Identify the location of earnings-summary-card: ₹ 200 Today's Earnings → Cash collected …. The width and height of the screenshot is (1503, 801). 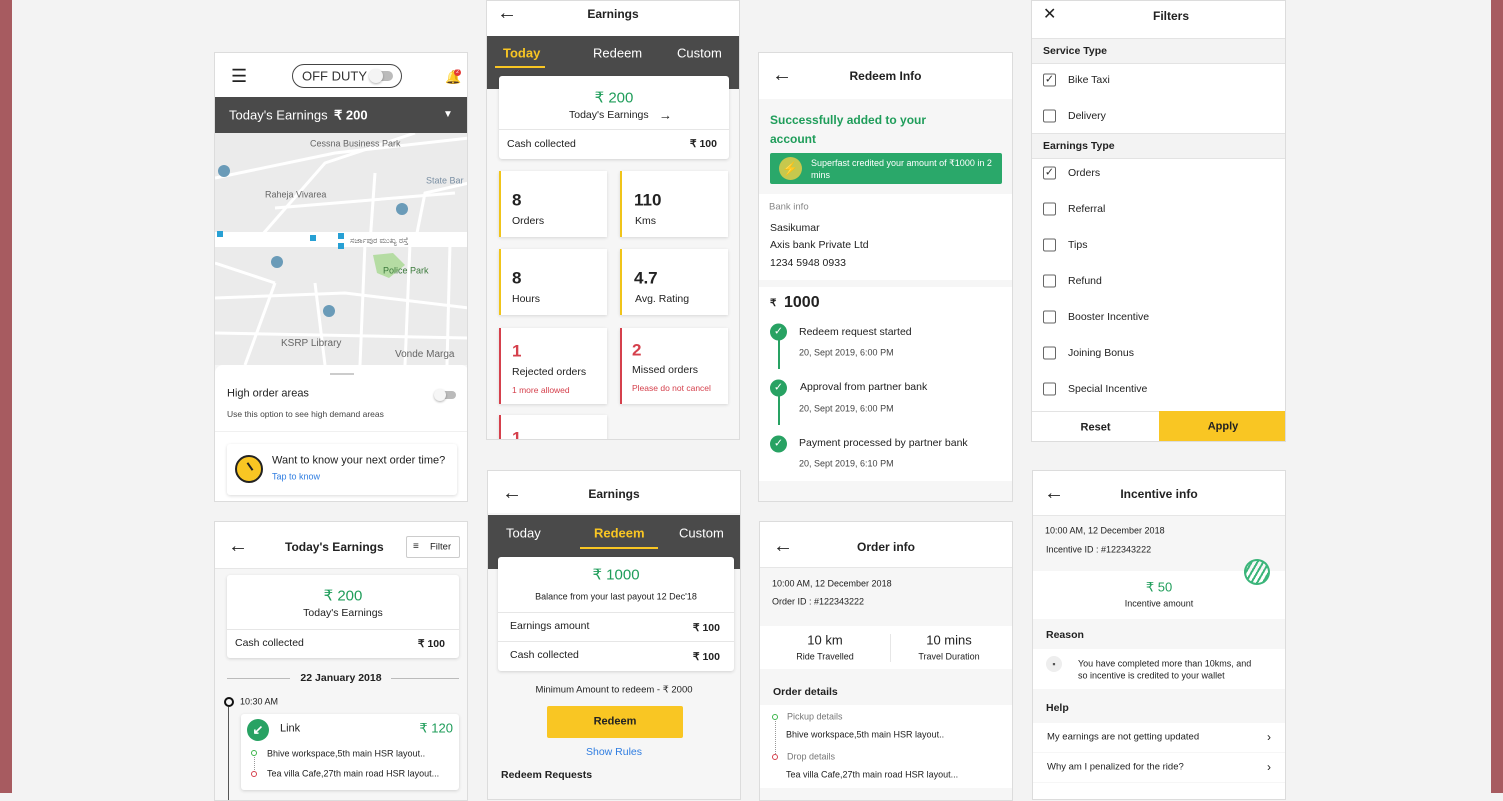
(614, 117).